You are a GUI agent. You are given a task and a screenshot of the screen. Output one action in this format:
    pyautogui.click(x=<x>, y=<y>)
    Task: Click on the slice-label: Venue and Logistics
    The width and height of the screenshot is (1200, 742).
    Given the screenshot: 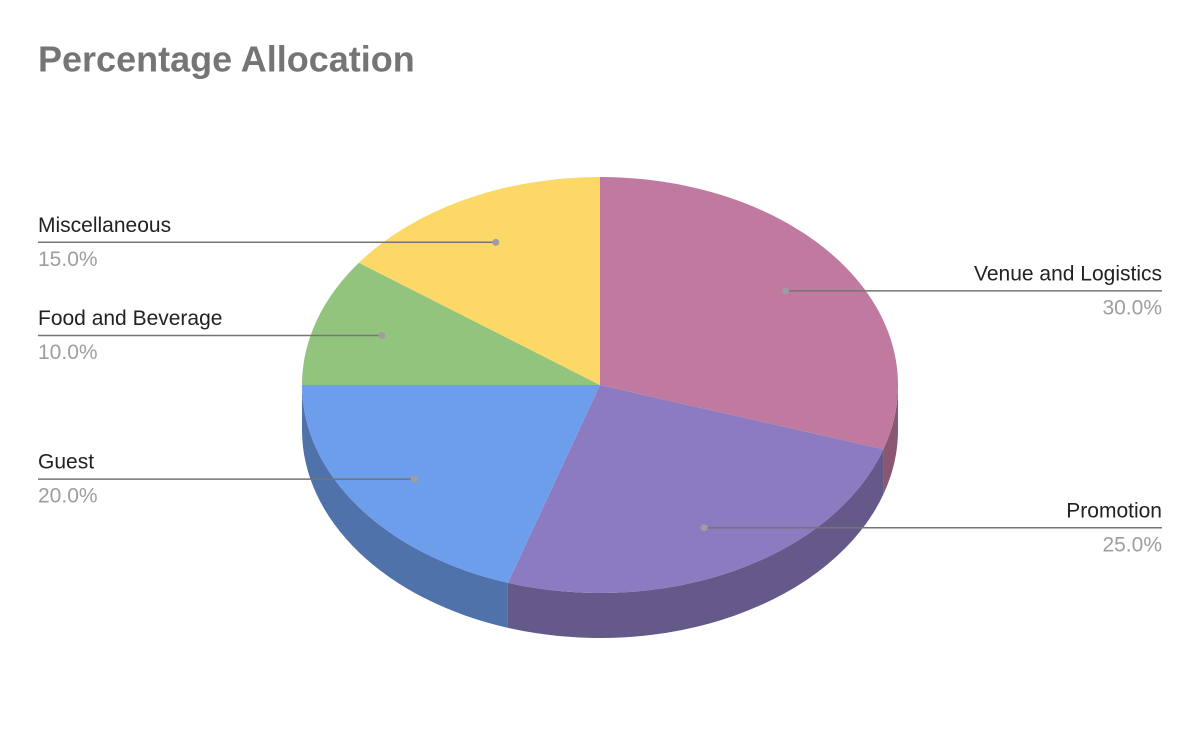 What is the action you would take?
    pyautogui.click(x=1068, y=273)
    